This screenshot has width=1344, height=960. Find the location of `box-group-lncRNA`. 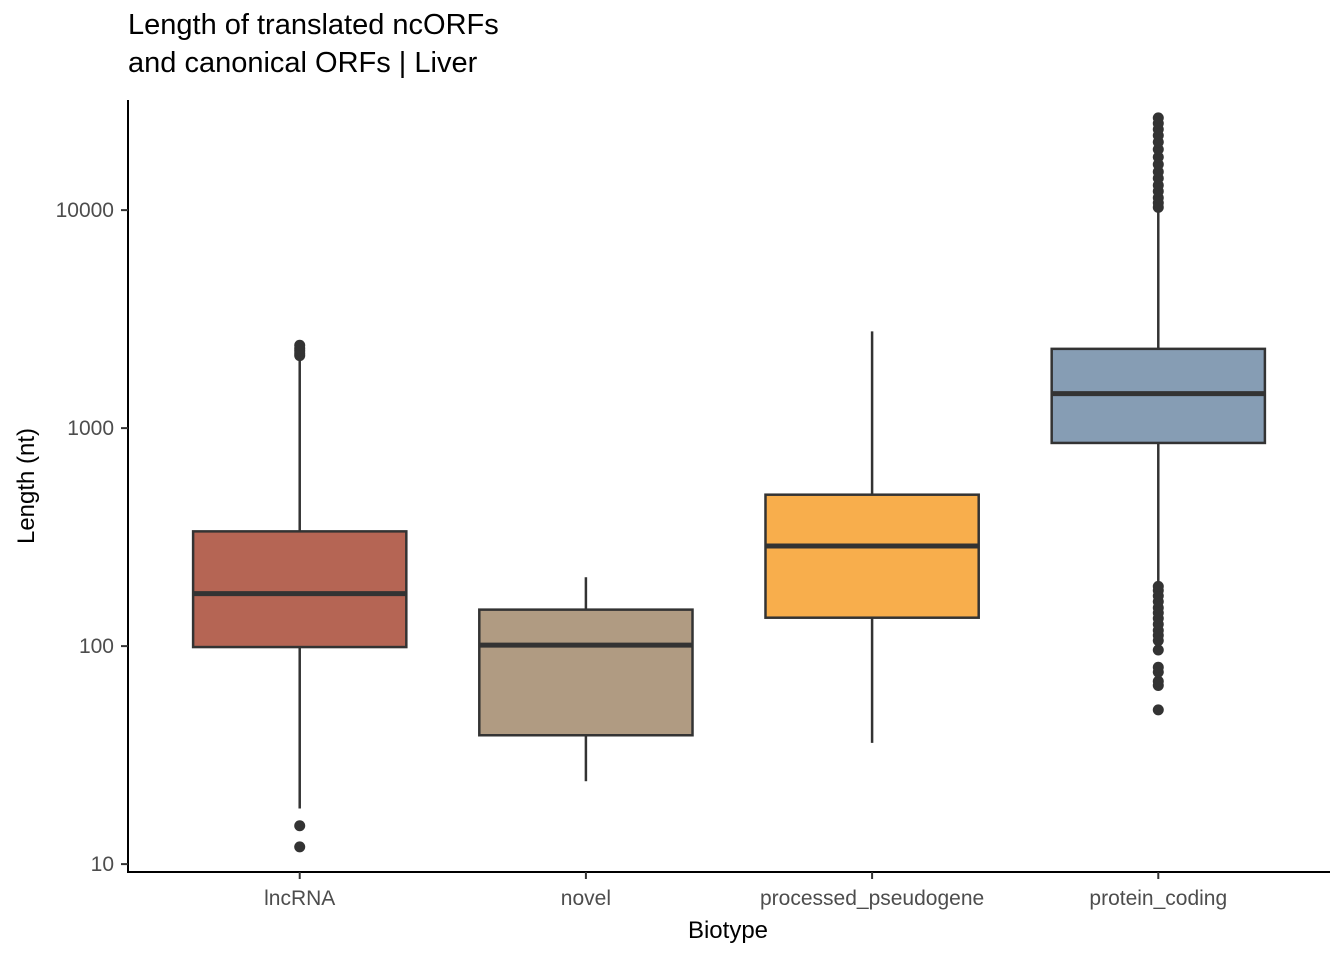

box-group-lncRNA is located at coordinates (299, 596).